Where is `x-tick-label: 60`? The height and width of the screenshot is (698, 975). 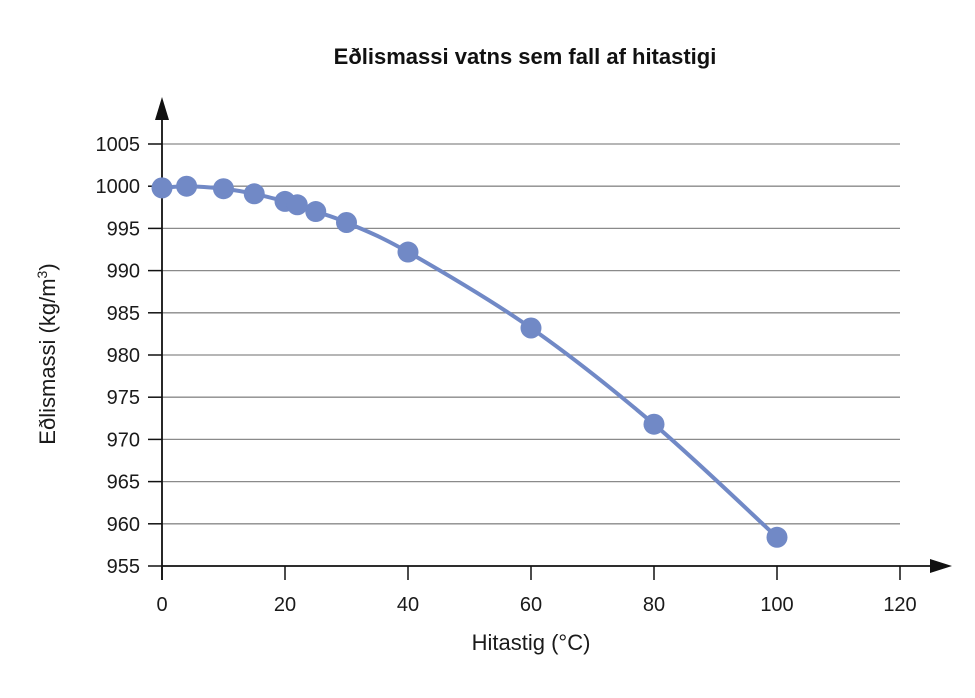
x-tick-label: 60 is located at coordinates (531, 605).